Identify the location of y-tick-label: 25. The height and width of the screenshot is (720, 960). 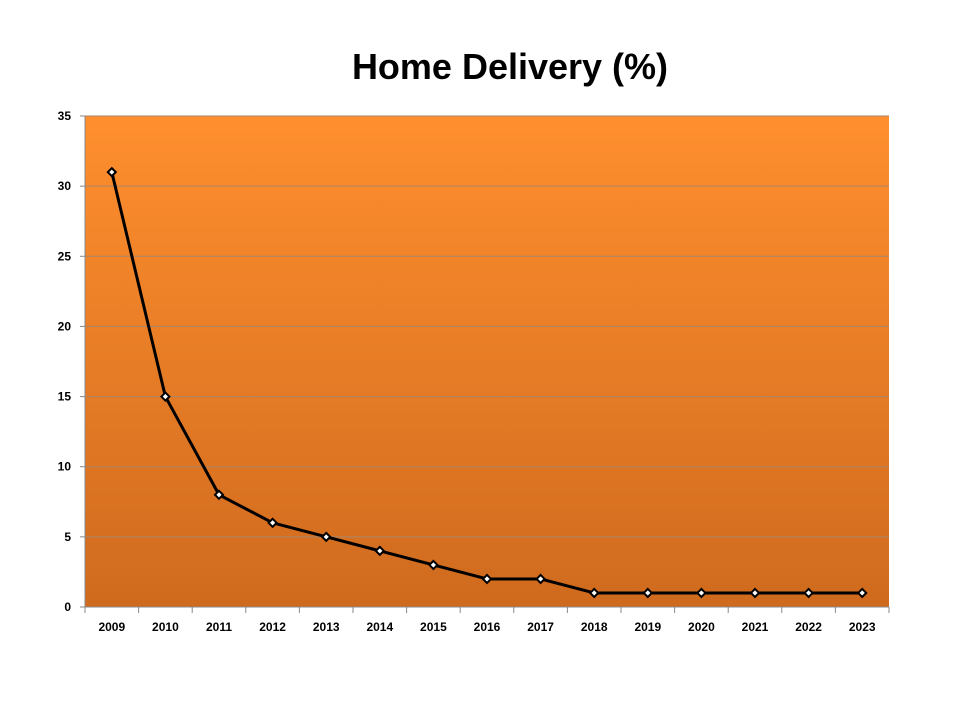
(65, 256).